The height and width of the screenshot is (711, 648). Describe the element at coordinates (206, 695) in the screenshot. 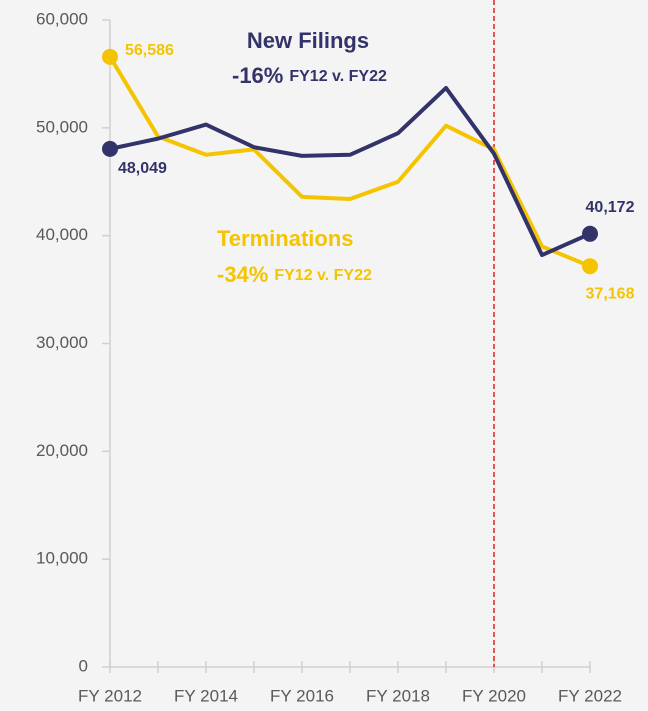

I see `x-tick-label: FY 2014` at that location.